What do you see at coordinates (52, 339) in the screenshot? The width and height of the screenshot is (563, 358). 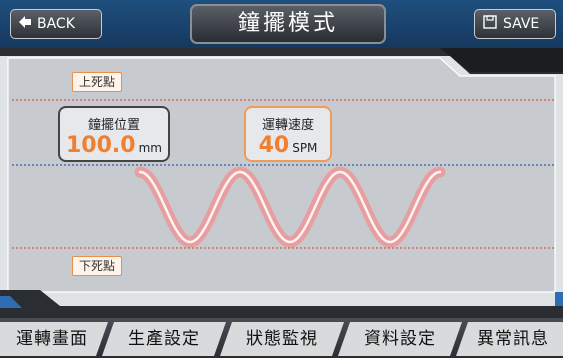 I see `tab-operation-screen: 運轉畫面` at bounding box center [52, 339].